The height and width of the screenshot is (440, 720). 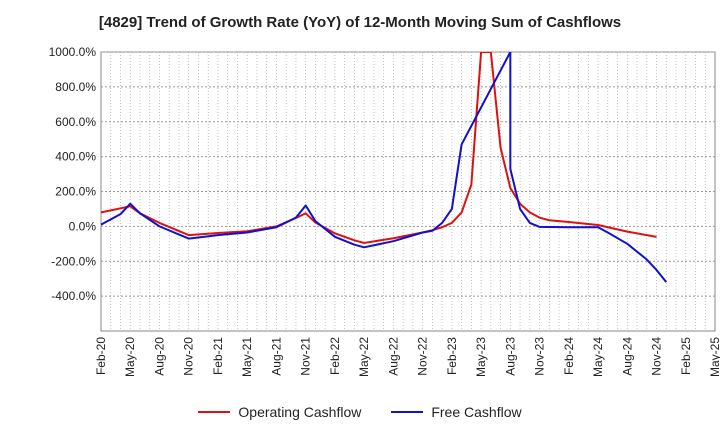 I want to click on legend-swatch-operating-cashflow, so click(x=214, y=412).